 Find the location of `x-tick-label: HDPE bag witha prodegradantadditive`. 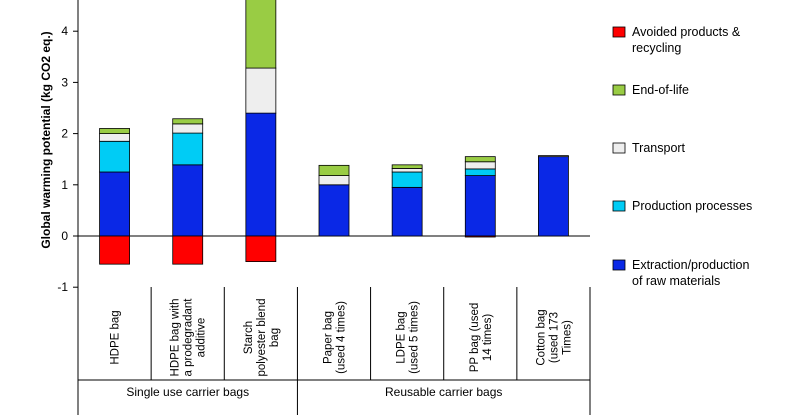

x-tick-label: HDPE bag witha prodegradantadditive is located at coordinates (189, 337).